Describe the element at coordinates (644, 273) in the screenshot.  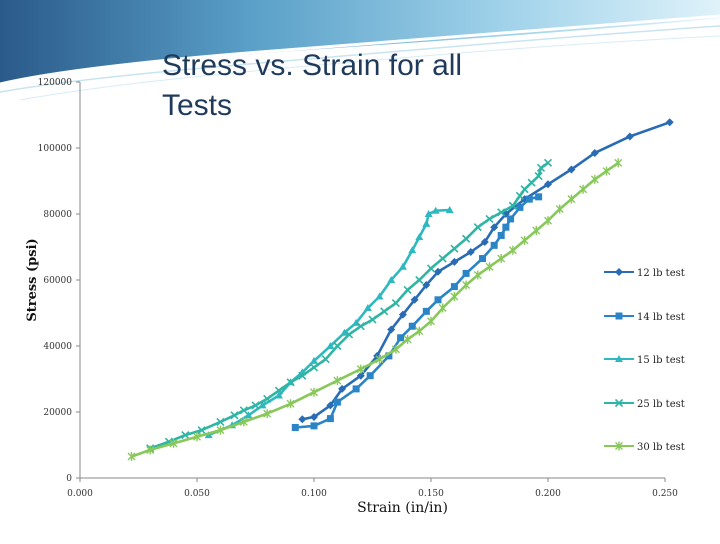
I see `legend-item: 12 lb test` at that location.